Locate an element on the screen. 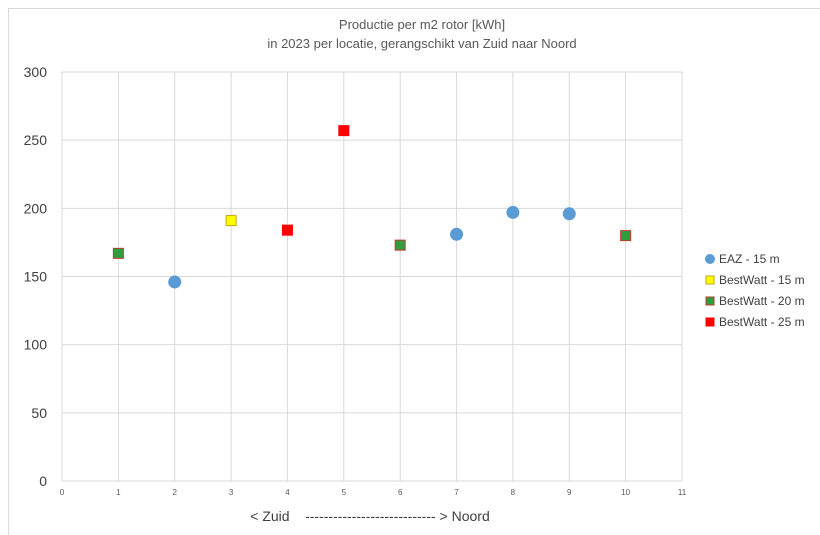  x-tick-label: 4 is located at coordinates (287, 492).